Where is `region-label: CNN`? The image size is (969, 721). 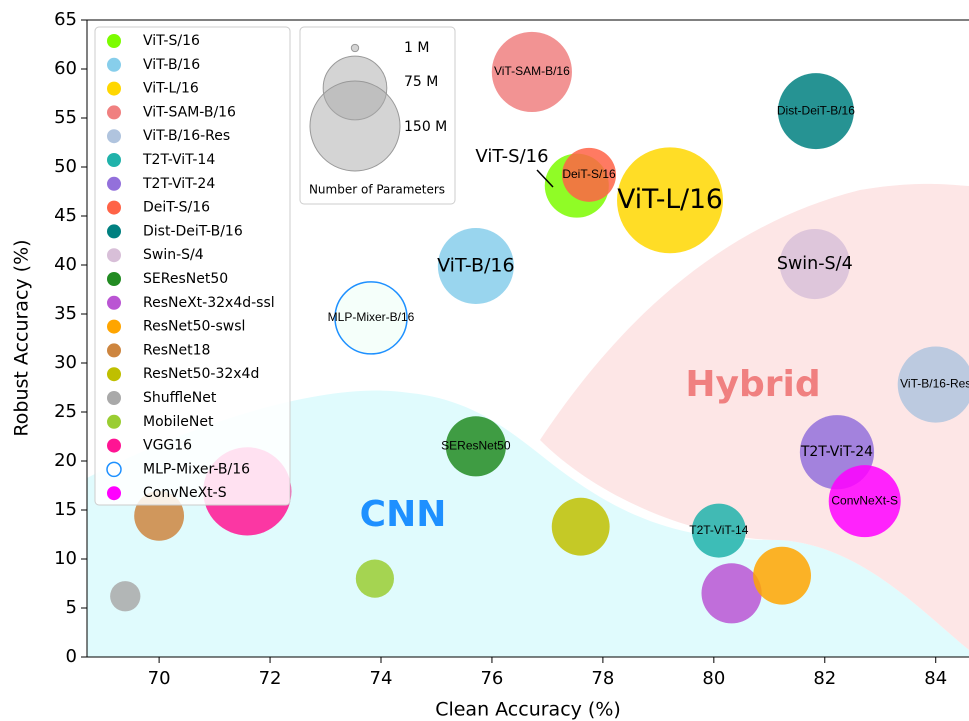 region-label: CNN is located at coordinates (403, 514).